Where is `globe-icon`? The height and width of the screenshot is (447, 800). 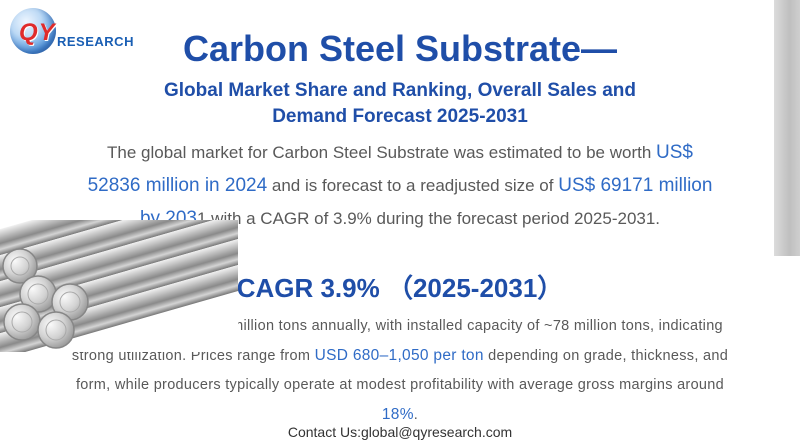
globe-icon is located at coordinates (33, 31).